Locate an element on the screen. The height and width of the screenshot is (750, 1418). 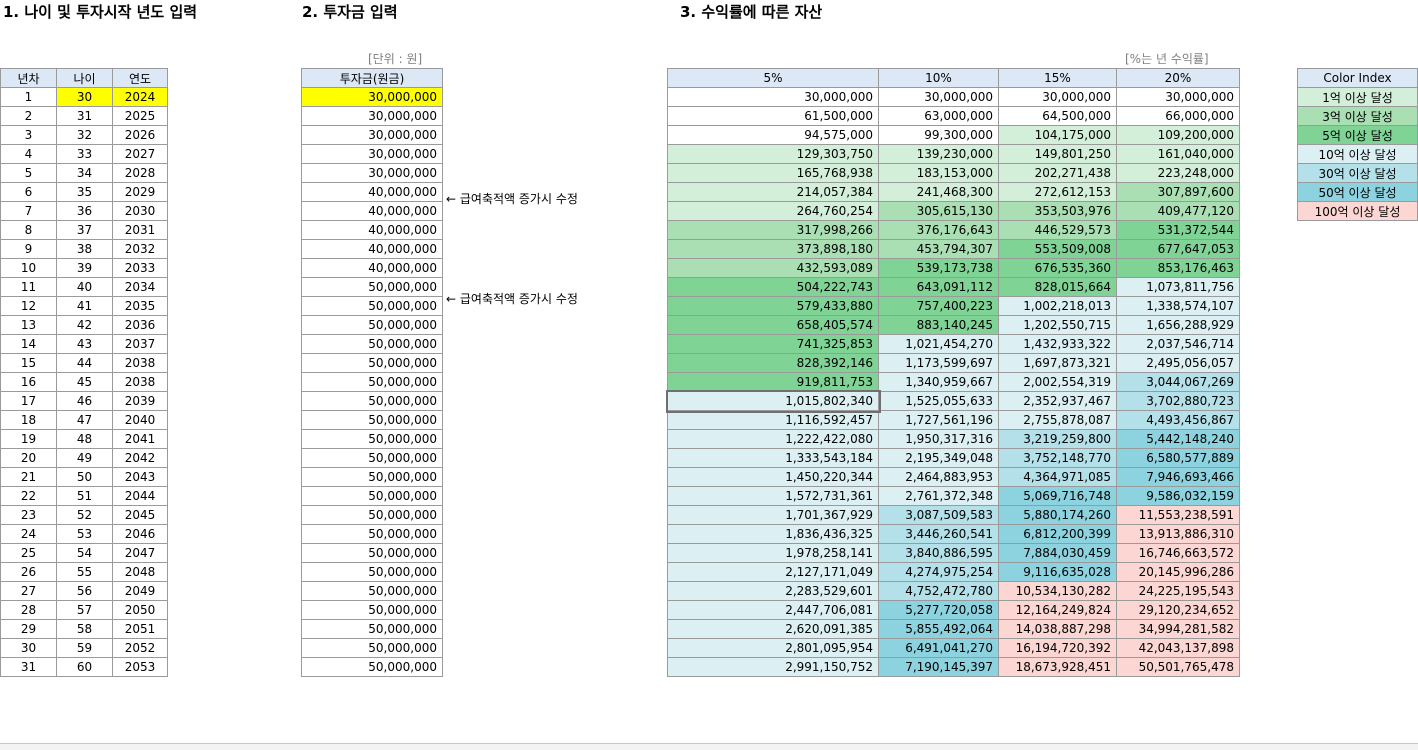
sheet-tab-bar is located at coordinates (709, 746).